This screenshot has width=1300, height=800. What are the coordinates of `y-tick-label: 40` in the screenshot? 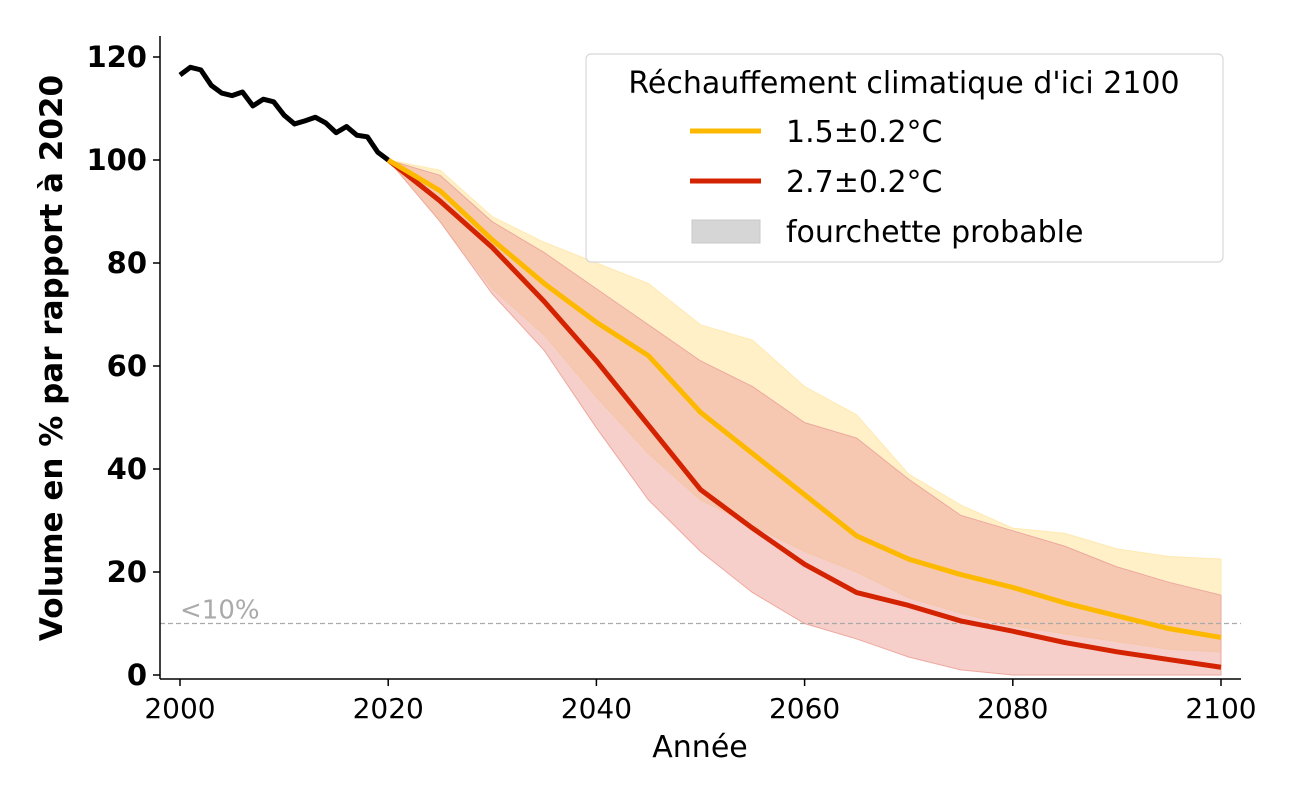 It's located at (127, 469).